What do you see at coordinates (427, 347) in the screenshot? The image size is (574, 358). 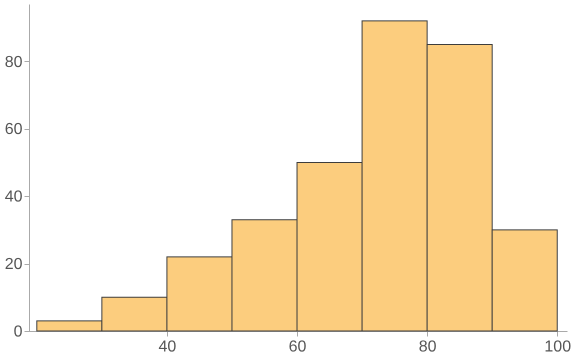 I see `x-tick-label: 80` at bounding box center [427, 347].